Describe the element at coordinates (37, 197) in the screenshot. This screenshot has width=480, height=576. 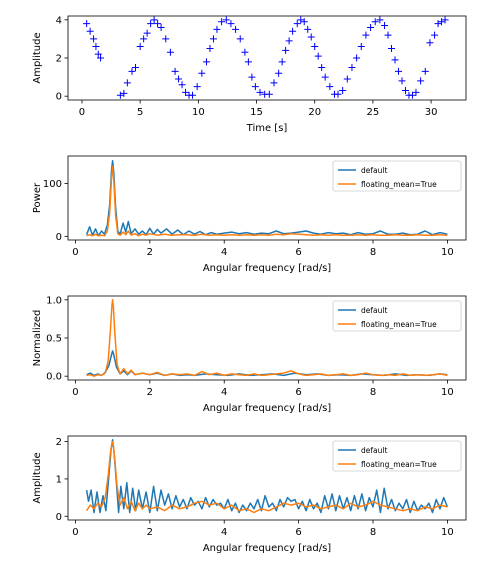
I see `y-axis-label: Power` at that location.